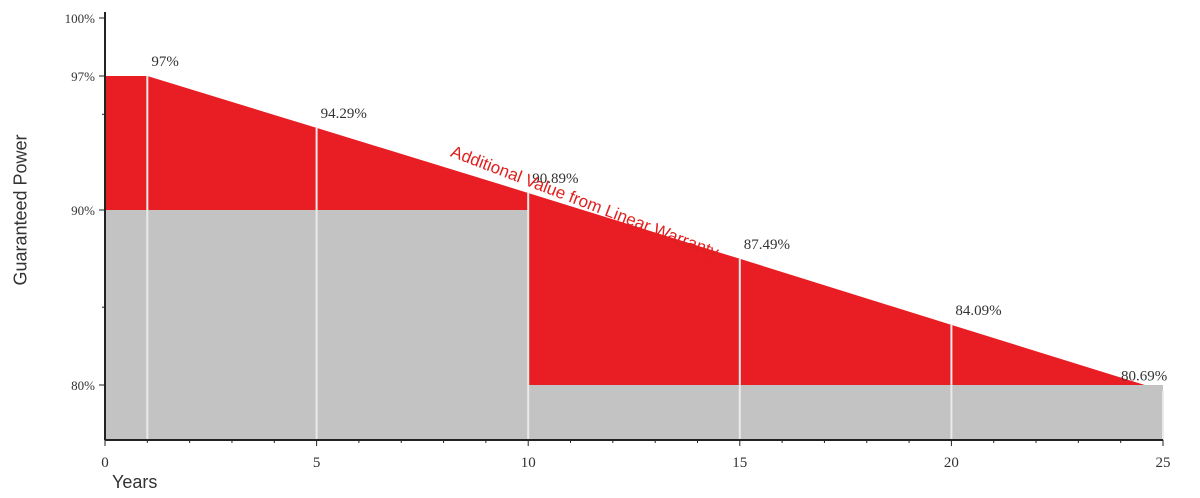 The image size is (1200, 498). Describe the element at coordinates (528, 463) in the screenshot. I see `x-tick-label-10: 10` at that location.